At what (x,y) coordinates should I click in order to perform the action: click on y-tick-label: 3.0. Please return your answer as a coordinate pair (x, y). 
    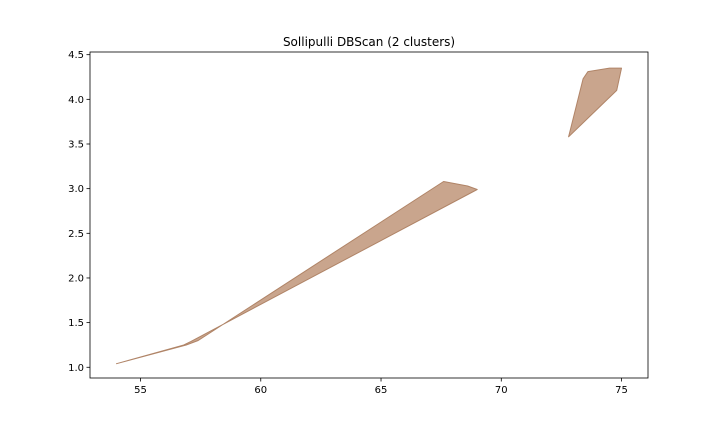
    Looking at the image, I should click on (76, 189).